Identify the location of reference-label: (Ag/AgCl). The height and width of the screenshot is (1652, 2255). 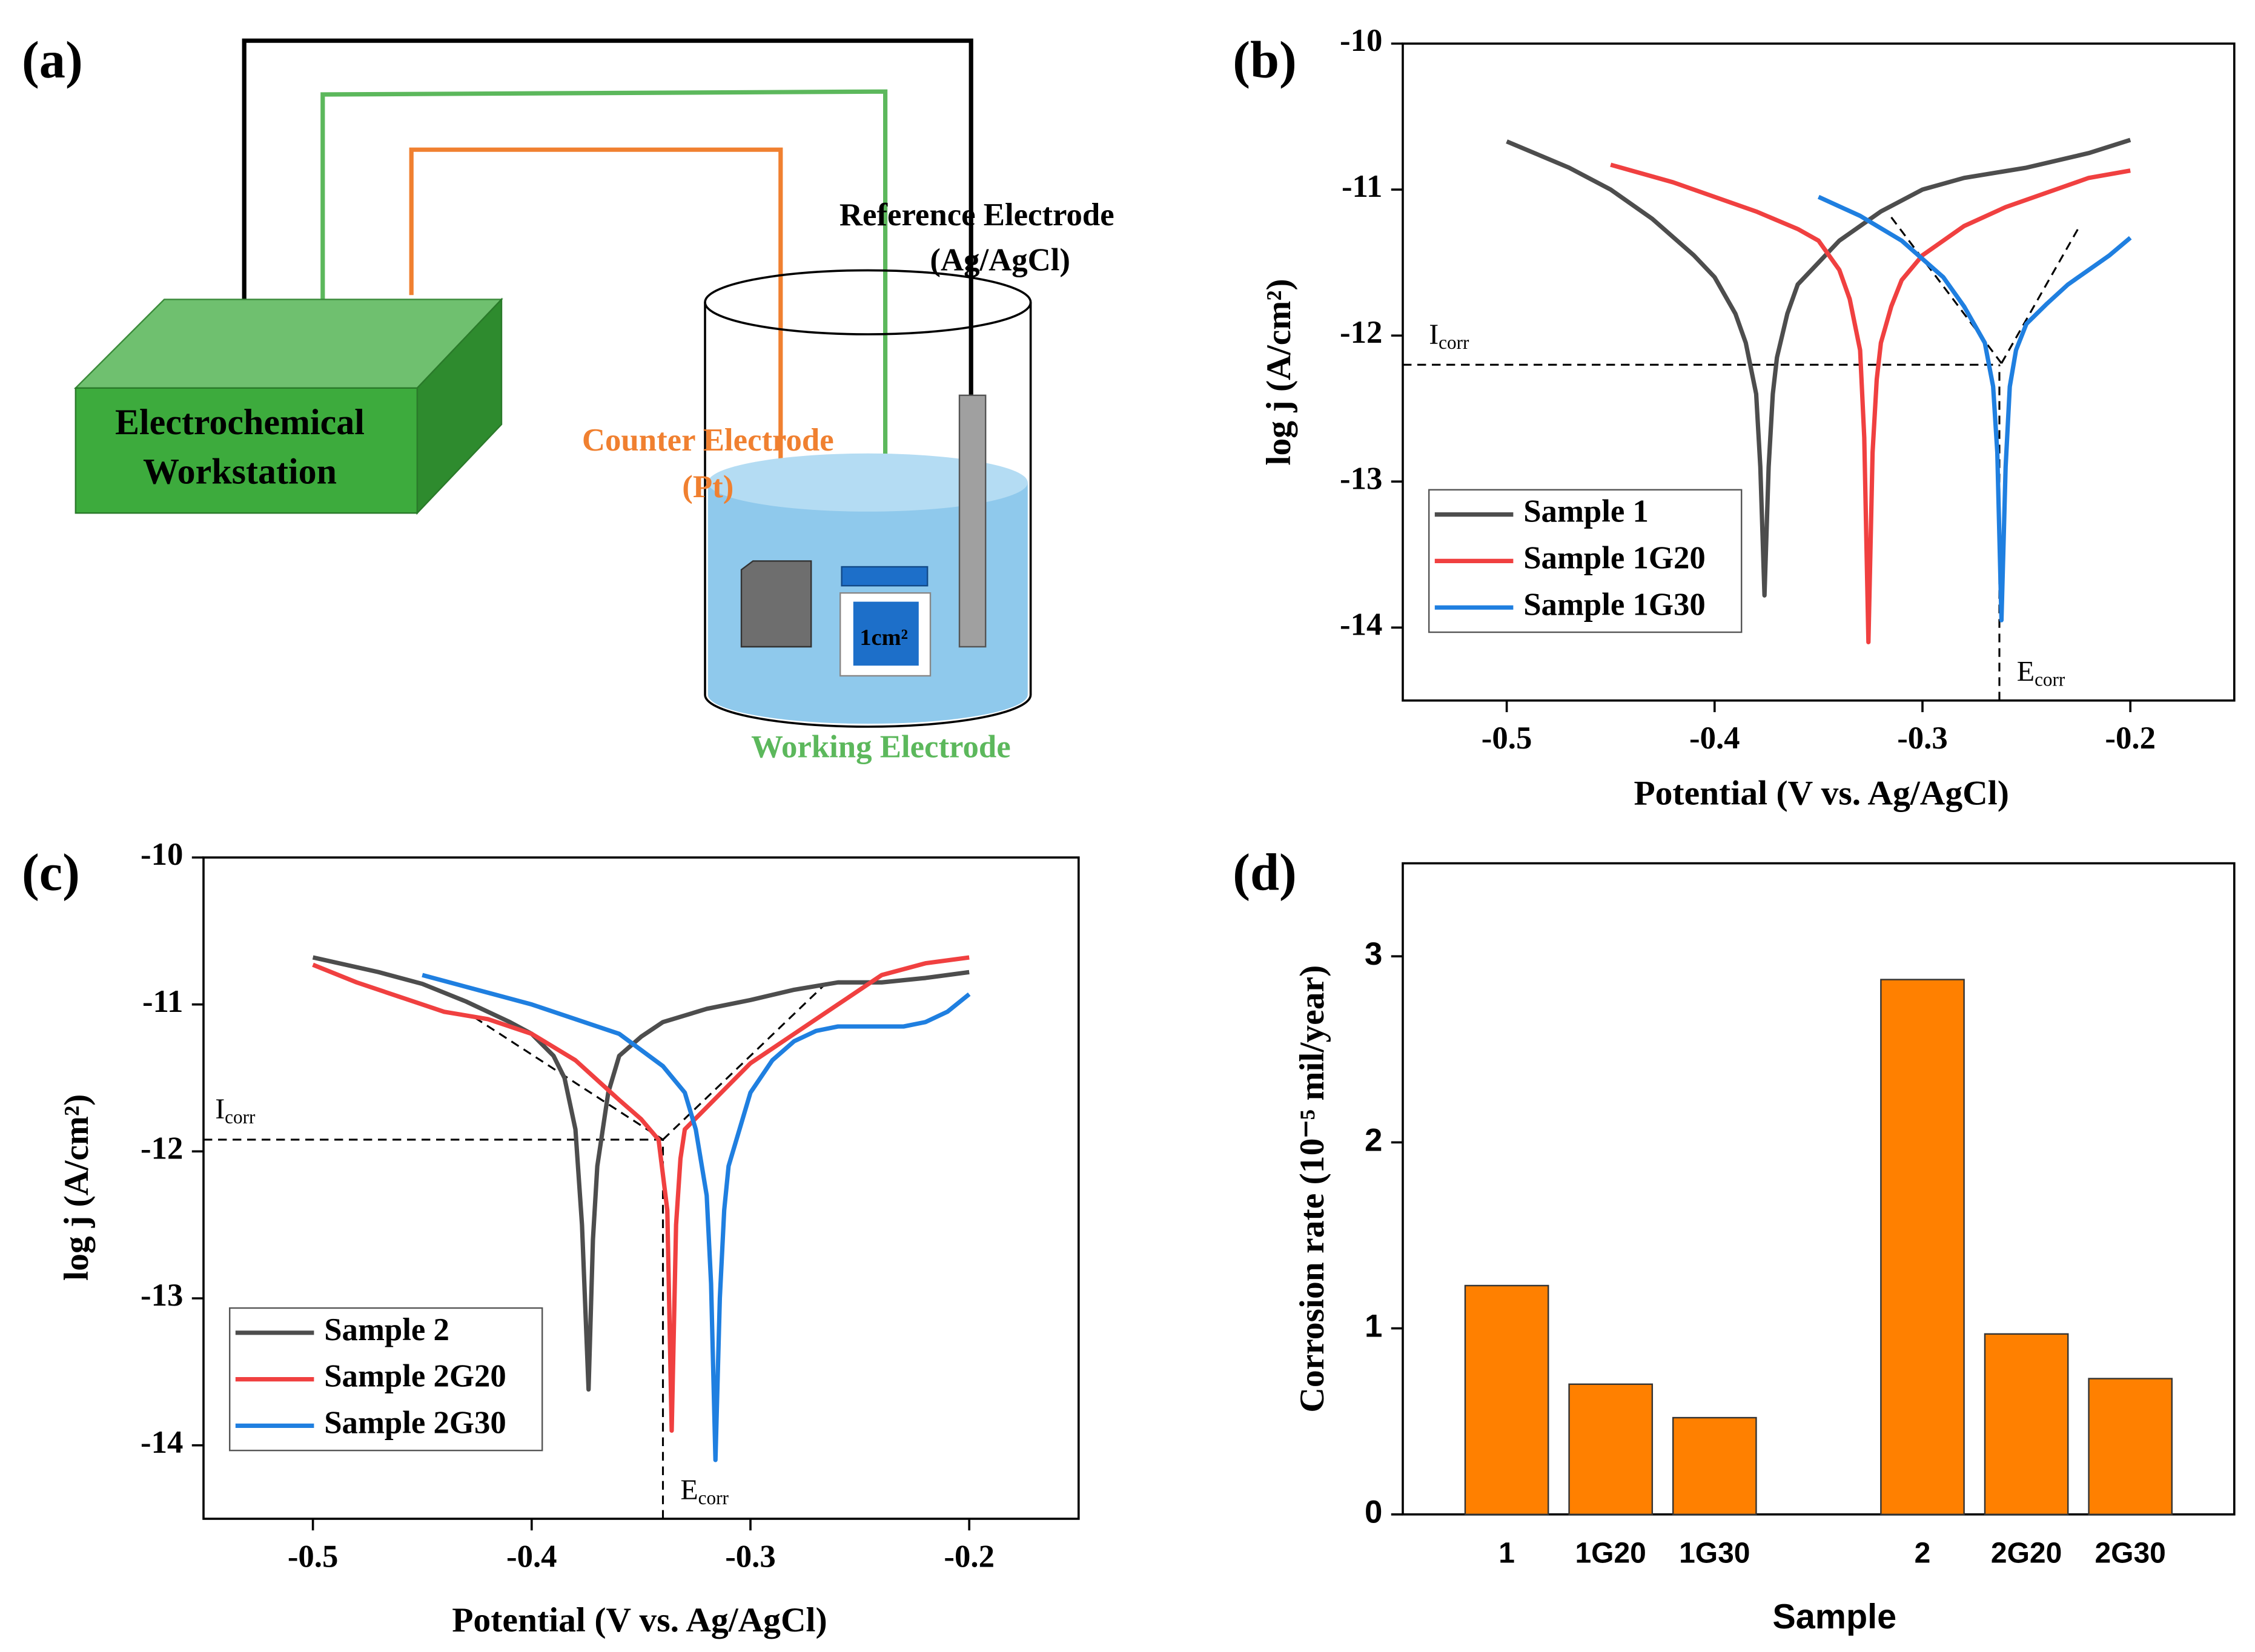
(1000, 260).